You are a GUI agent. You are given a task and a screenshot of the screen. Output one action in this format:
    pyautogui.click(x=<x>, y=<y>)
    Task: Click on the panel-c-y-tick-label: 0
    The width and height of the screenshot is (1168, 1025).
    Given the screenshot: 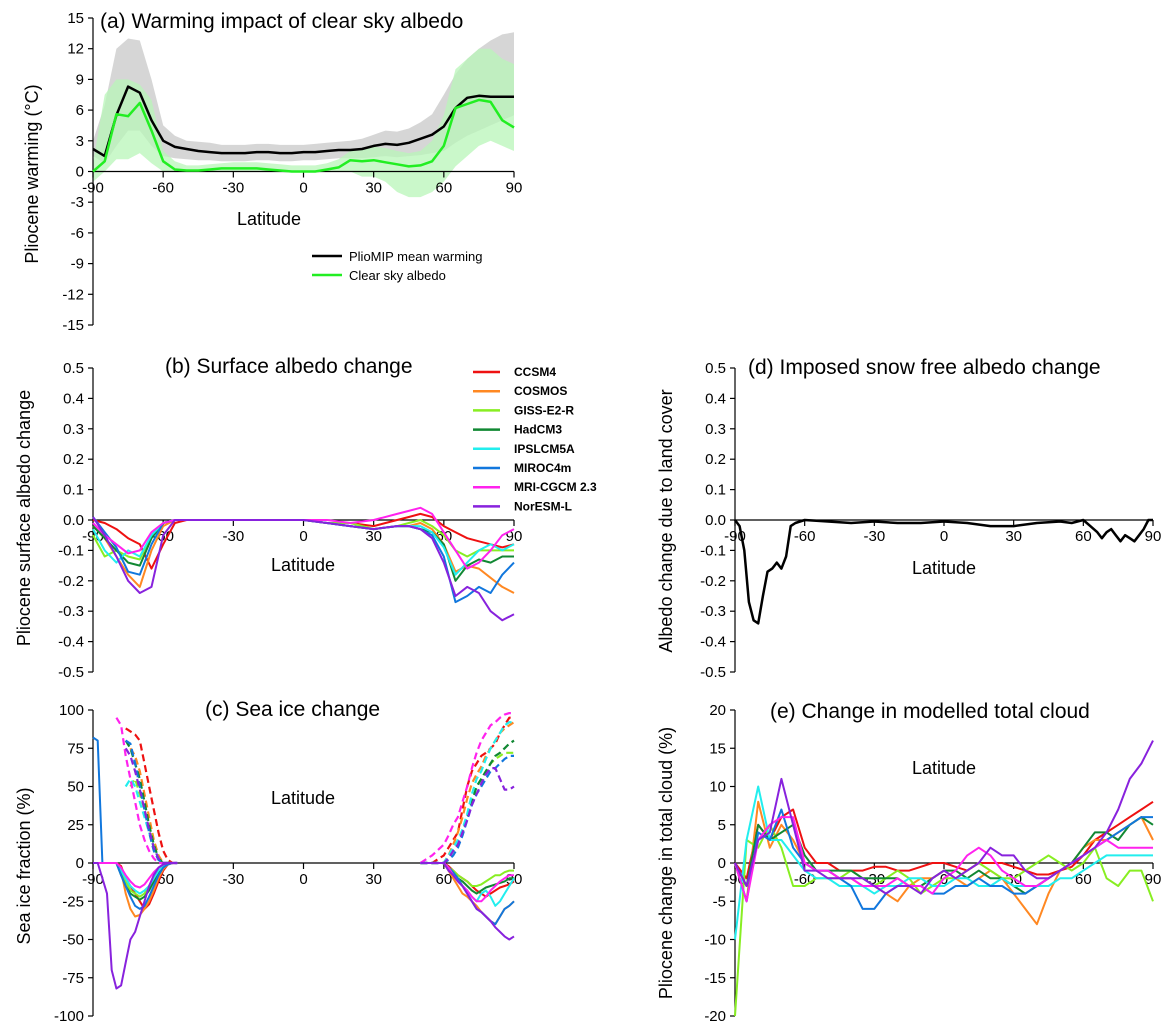 What is the action you would take?
    pyautogui.click(x=80, y=863)
    